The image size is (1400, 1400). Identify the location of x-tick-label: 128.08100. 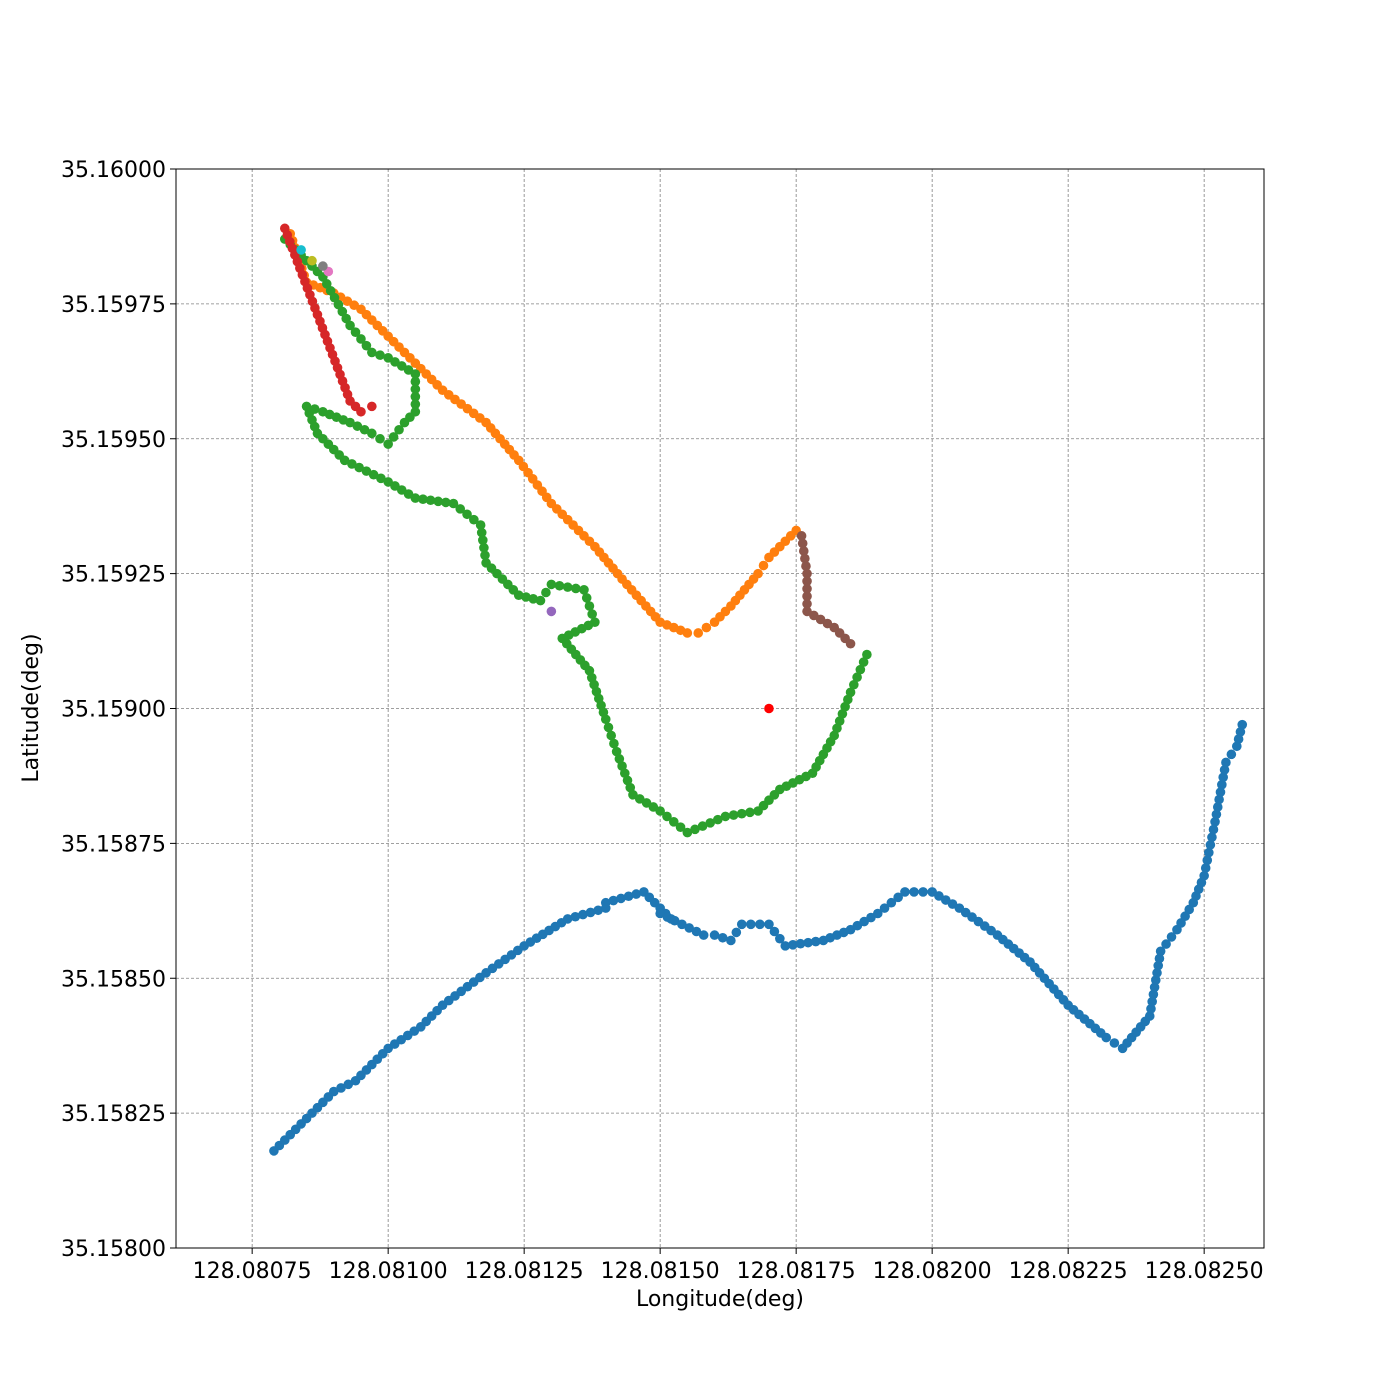
(388, 1271).